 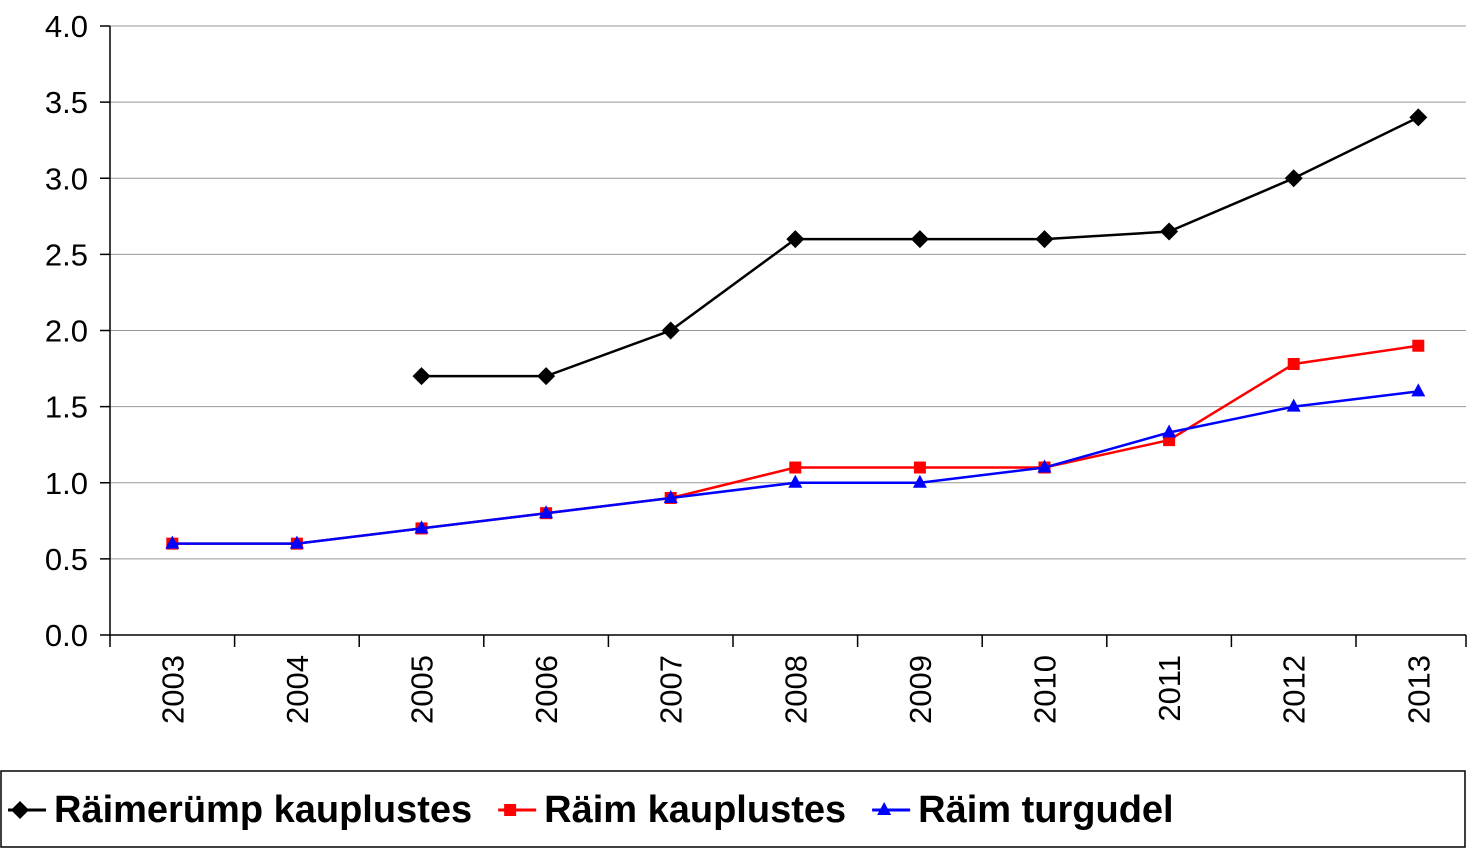 What do you see at coordinates (66, 26) in the screenshot?
I see `y-tick-label: 4.0` at bounding box center [66, 26].